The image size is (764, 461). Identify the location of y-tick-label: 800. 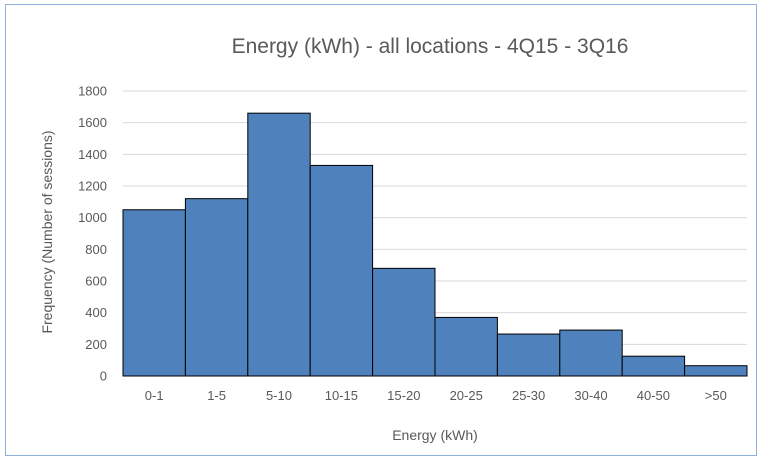
(96, 249).